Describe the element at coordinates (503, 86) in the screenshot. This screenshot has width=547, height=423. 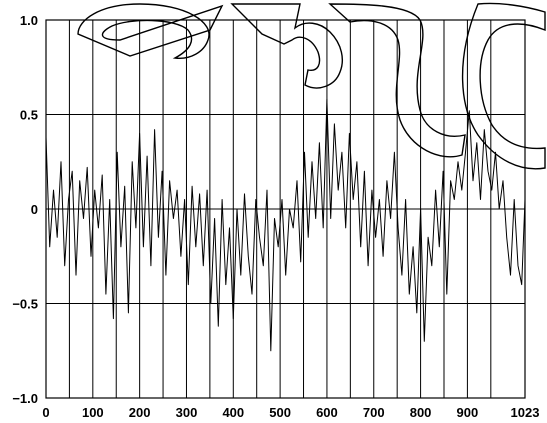
I see `watermark-letter-c-outline` at that location.